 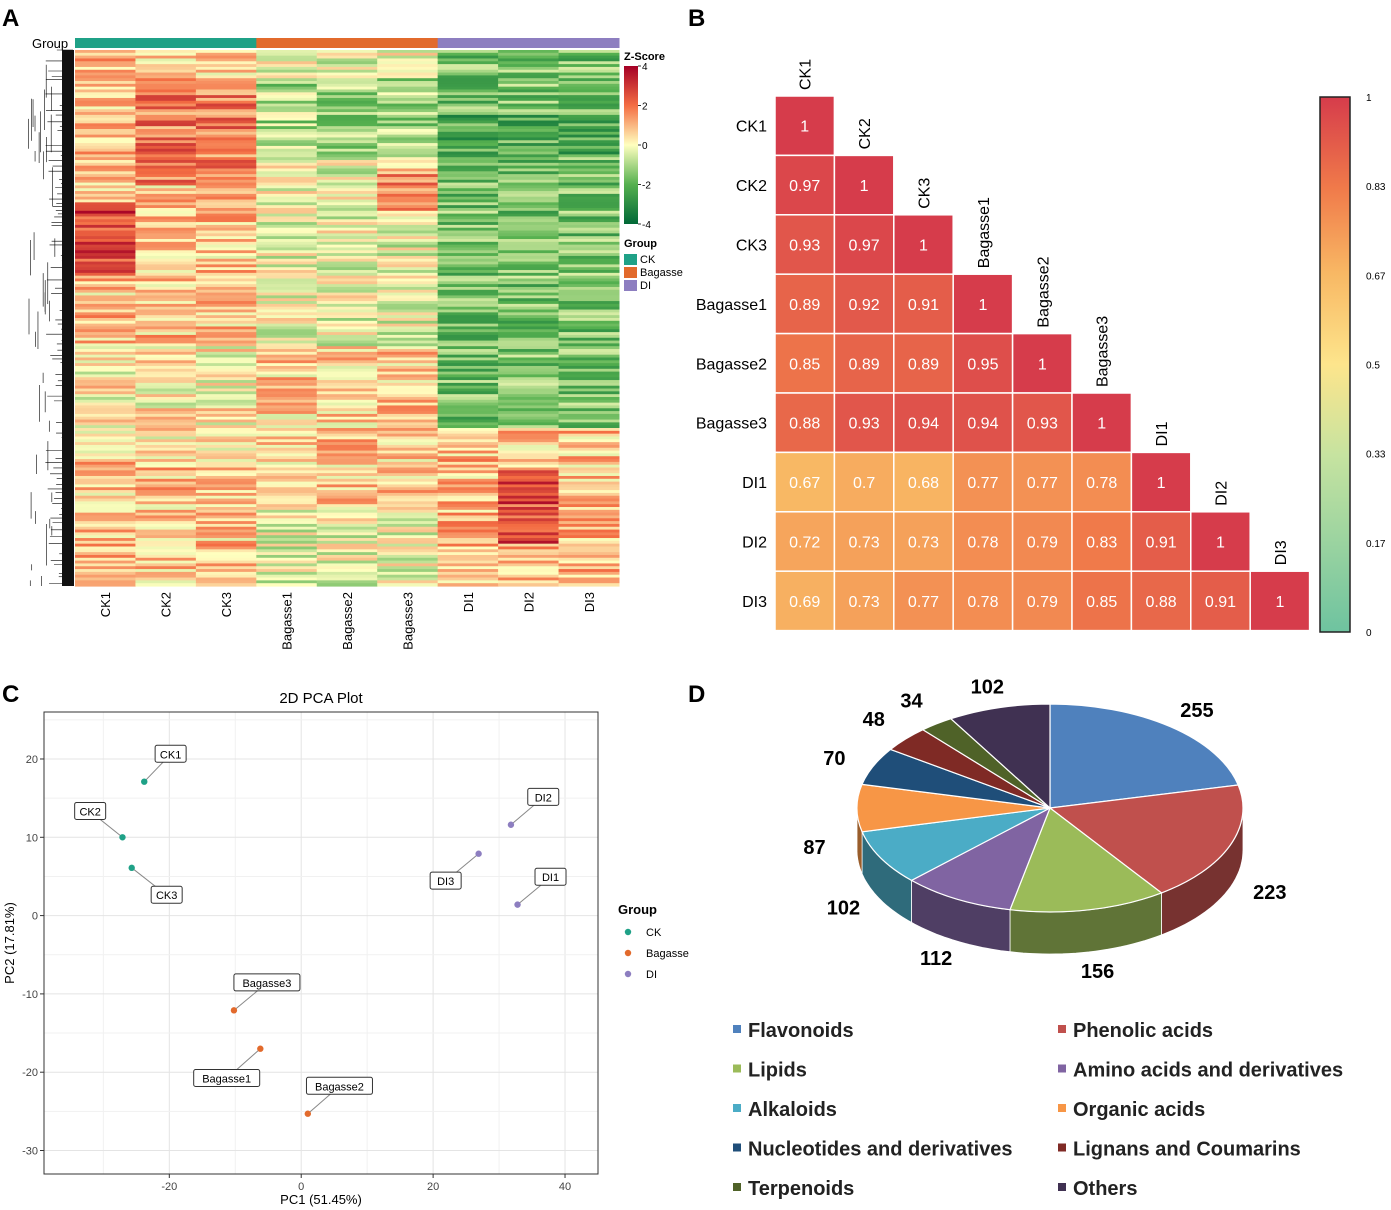 I want to click on y-tick-label: 10, so click(x=32, y=838).